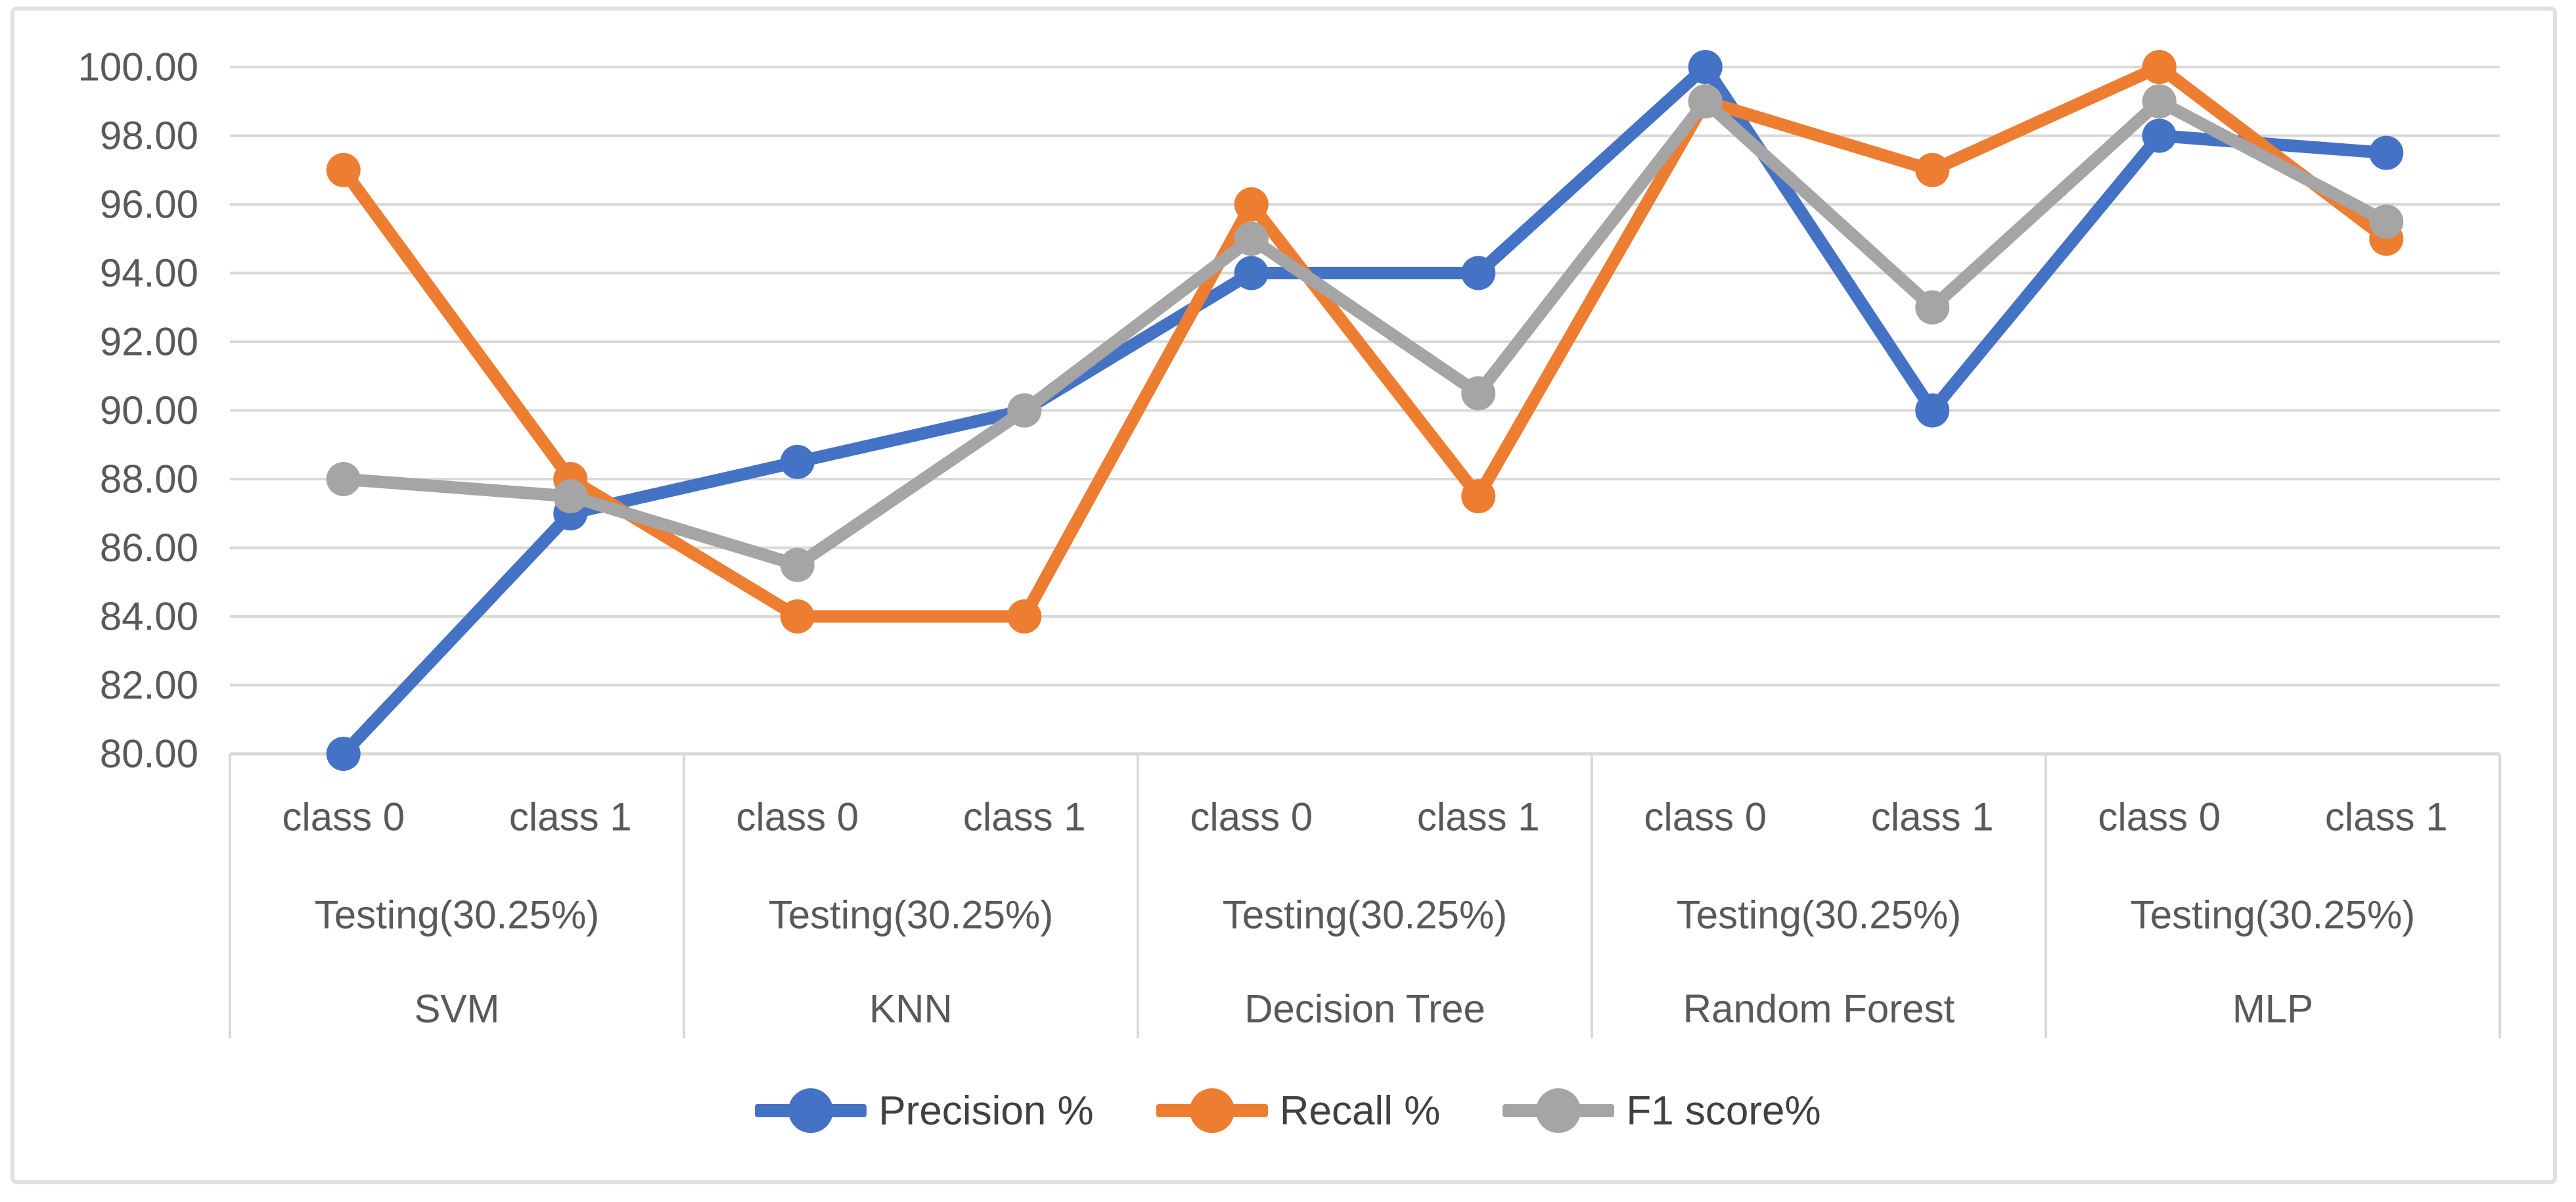 This screenshot has height=1202, width=2576. I want to click on classifier-group-label: SVM, so click(456, 1009).